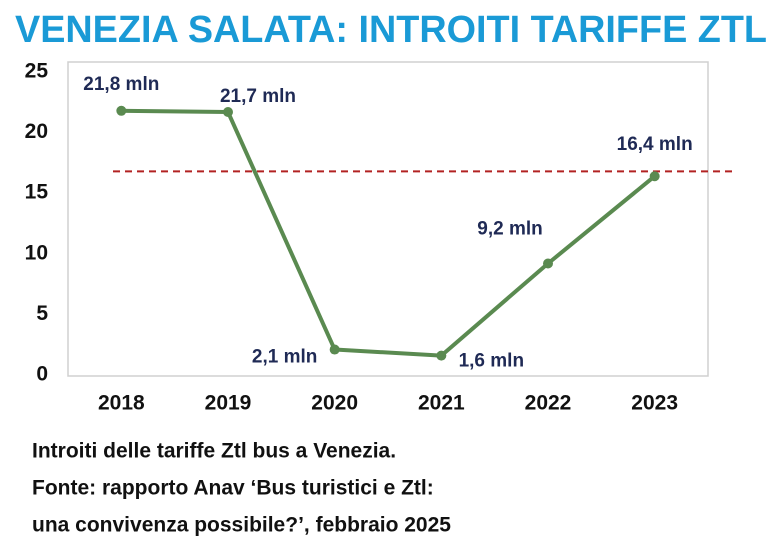 Image resolution: width=782 pixels, height=548 pixels. What do you see at coordinates (391, 30) in the screenshot?
I see `chart-title: VENEZIA SALATA: INTROITI TARIFFE ZTL` at bounding box center [391, 30].